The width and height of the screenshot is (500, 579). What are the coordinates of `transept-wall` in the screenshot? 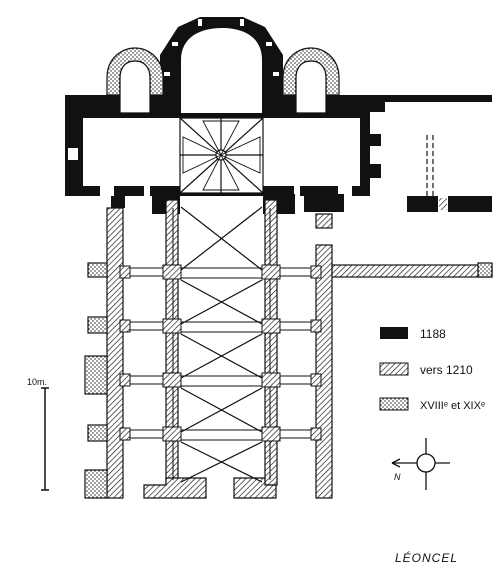 It's located at (225, 145).